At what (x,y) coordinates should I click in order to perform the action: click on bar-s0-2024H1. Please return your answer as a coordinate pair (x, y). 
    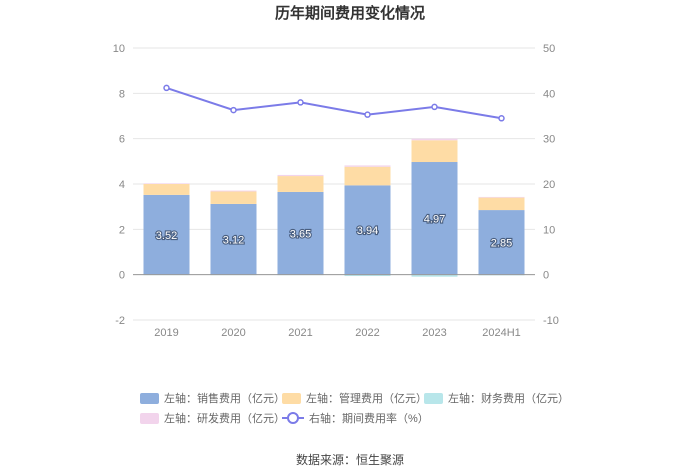
    Looking at the image, I should click on (501, 242).